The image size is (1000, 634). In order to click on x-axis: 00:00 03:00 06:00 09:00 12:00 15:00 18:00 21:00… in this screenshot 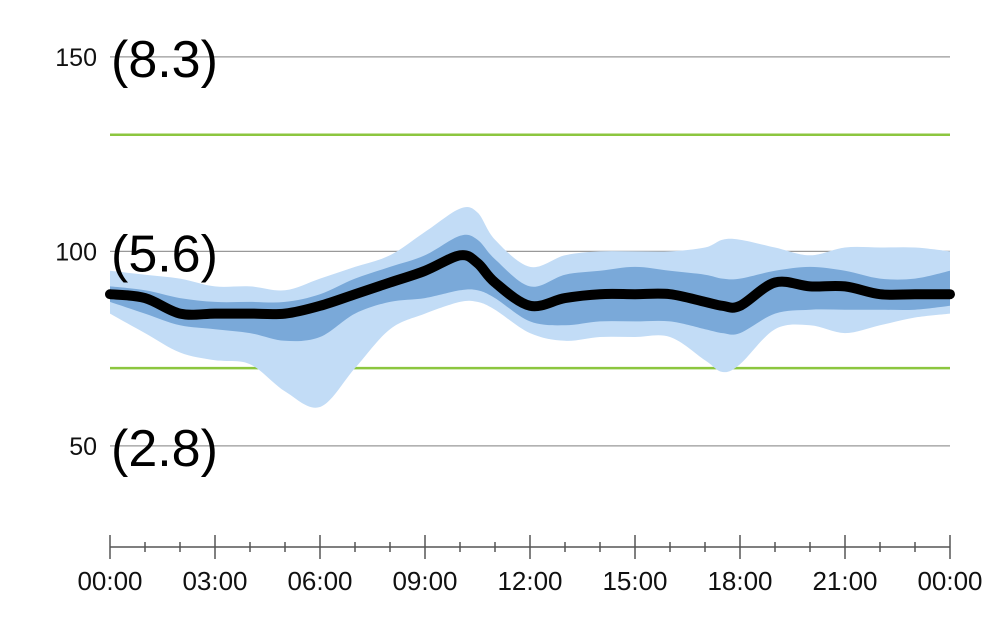, I will do `click(530, 565)`.